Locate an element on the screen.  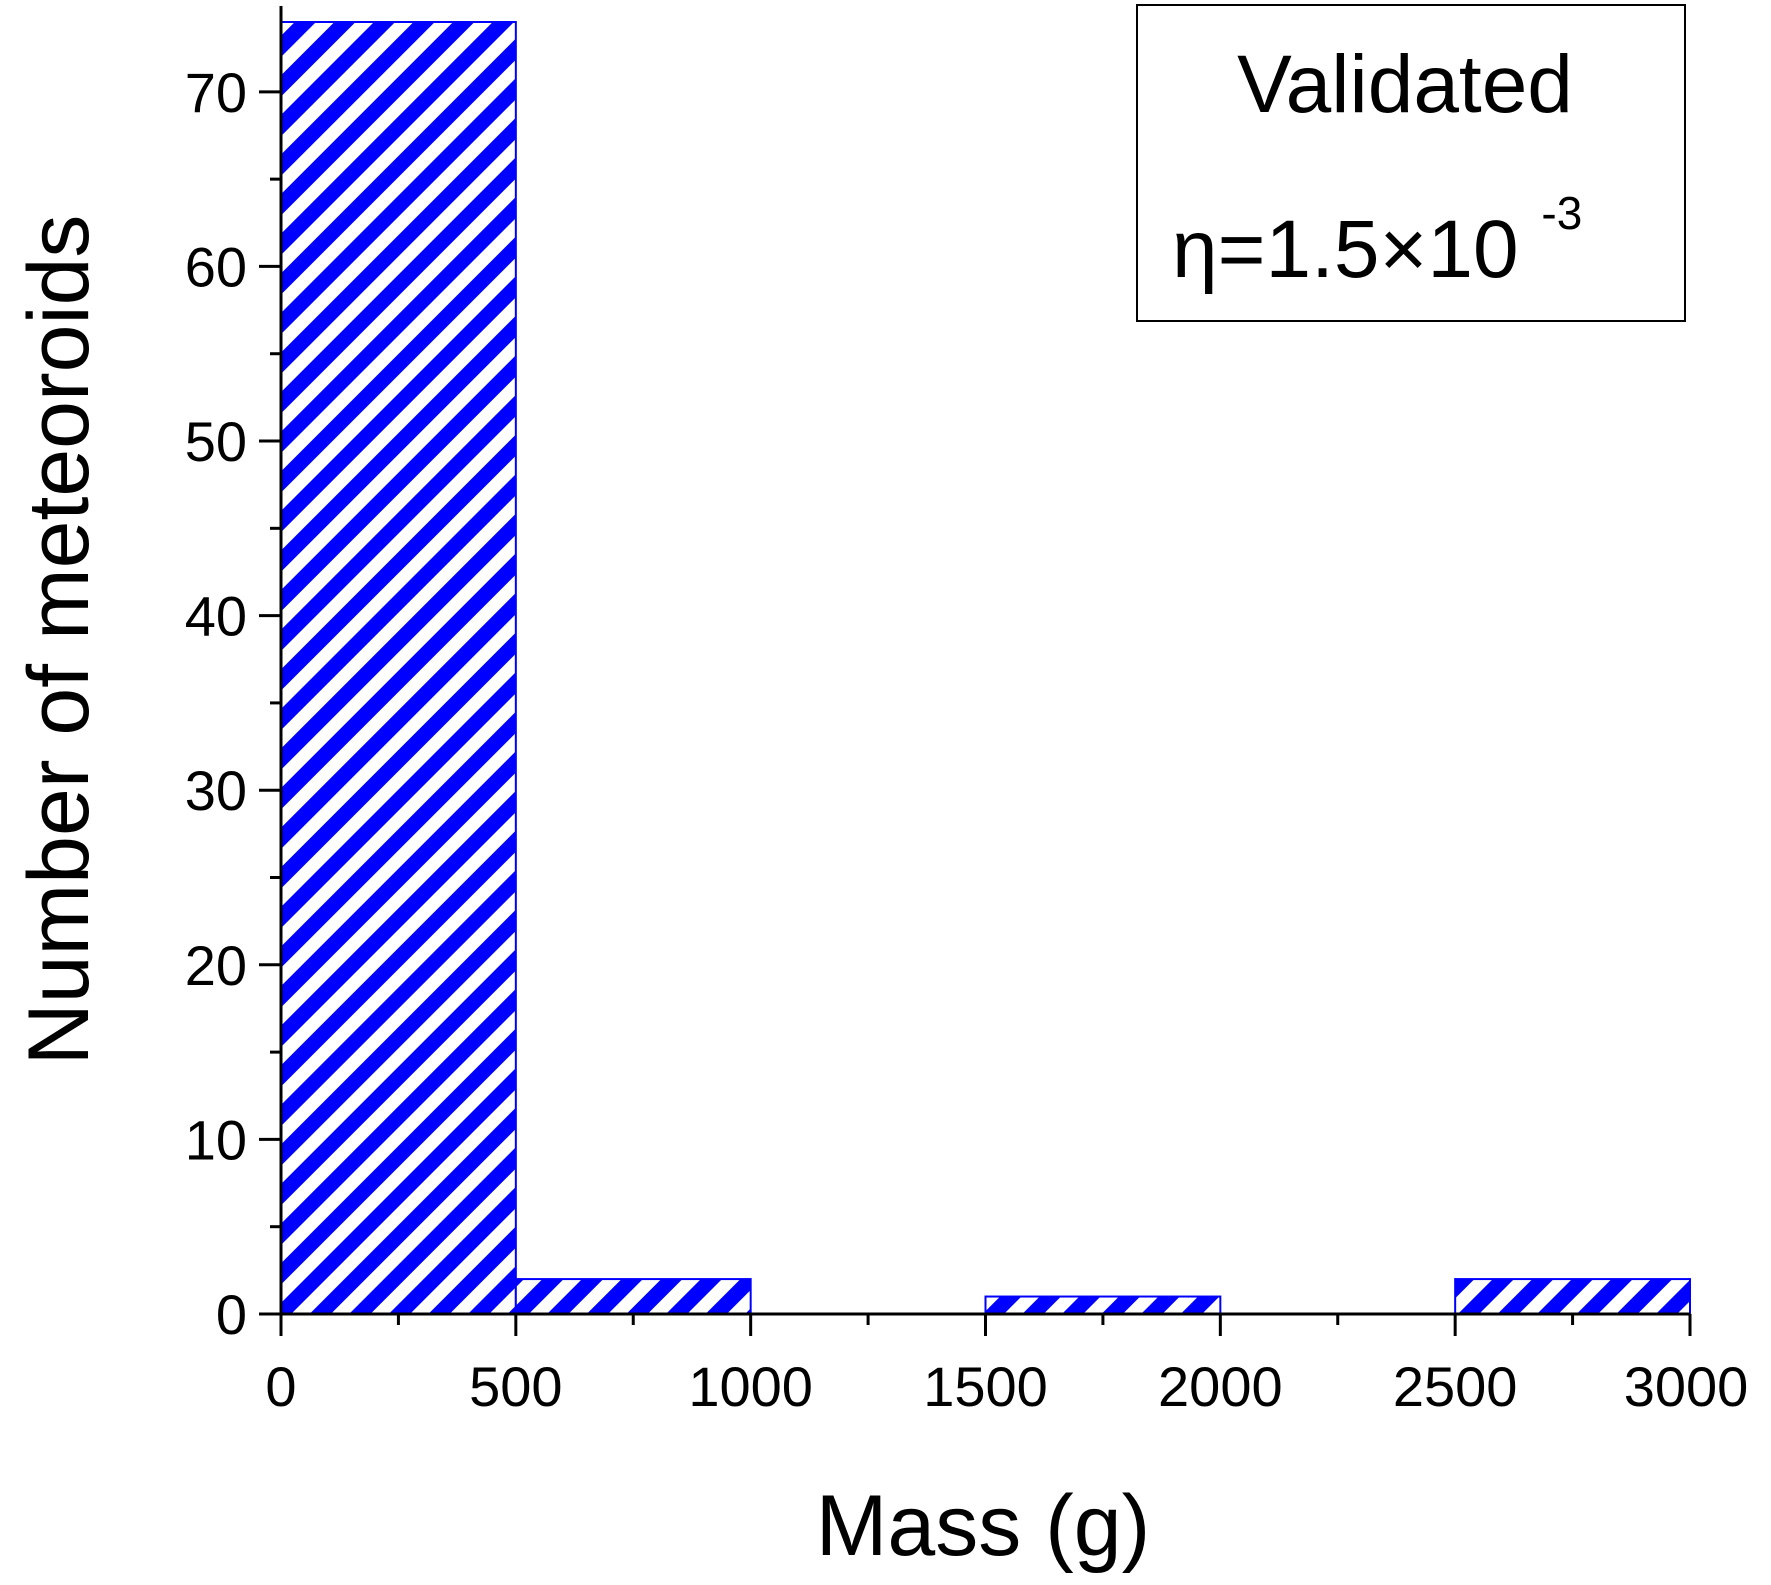
x-tick-label: 500 is located at coordinates (515, 1386).